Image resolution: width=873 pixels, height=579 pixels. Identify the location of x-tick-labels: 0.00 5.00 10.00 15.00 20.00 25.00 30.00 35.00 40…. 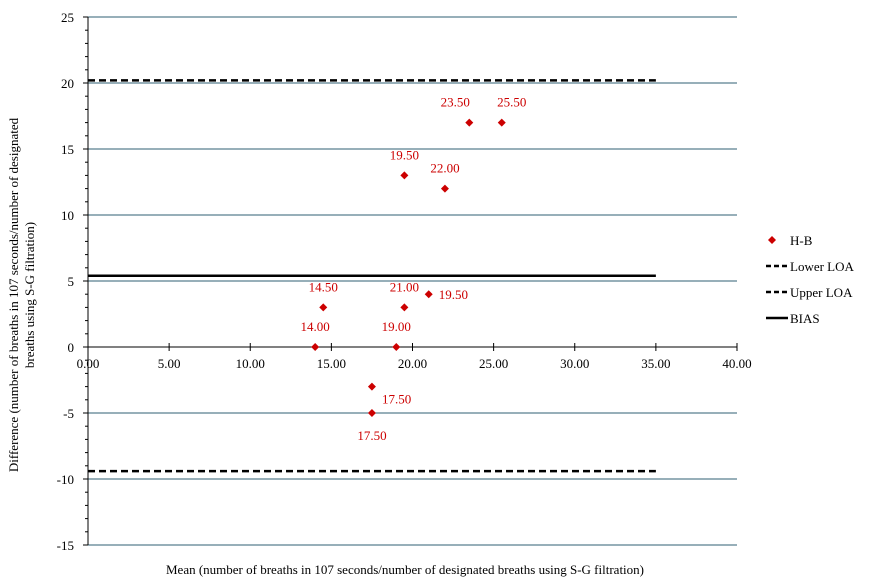
(414, 363).